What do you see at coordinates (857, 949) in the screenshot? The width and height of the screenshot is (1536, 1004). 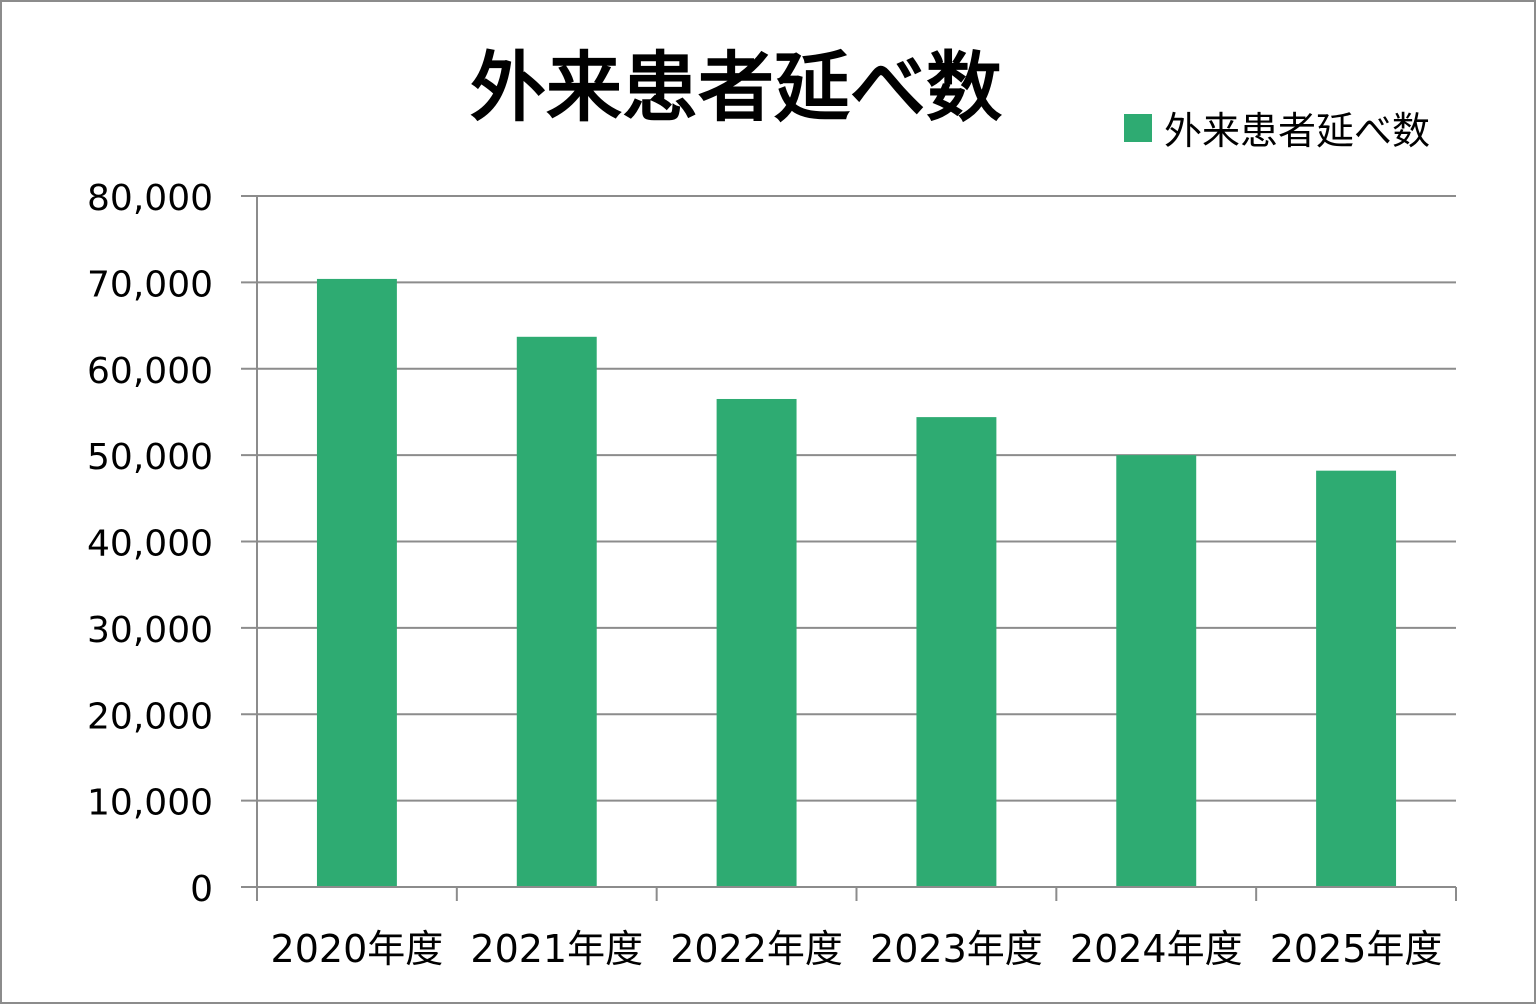 I see `x-tick-labels: 2020年度 2021年度 2022年度 2023年度 2024年度 2025年度` at bounding box center [857, 949].